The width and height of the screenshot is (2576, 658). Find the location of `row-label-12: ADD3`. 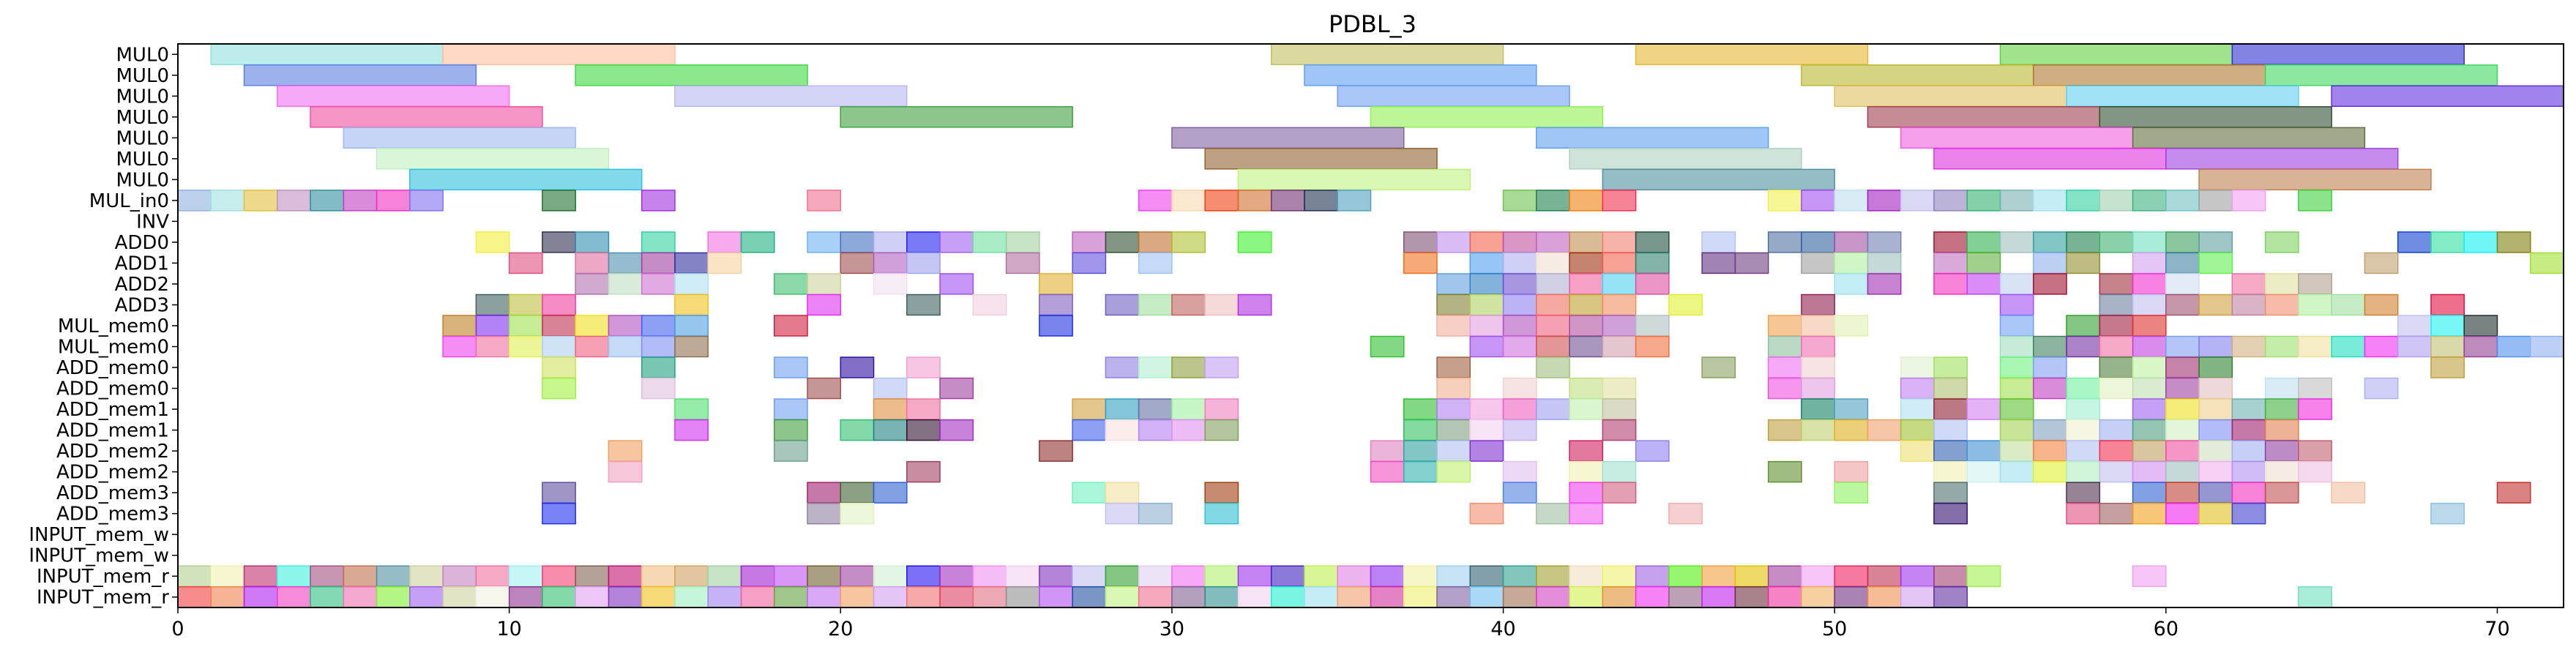

row-label-12: ADD3 is located at coordinates (142, 305).